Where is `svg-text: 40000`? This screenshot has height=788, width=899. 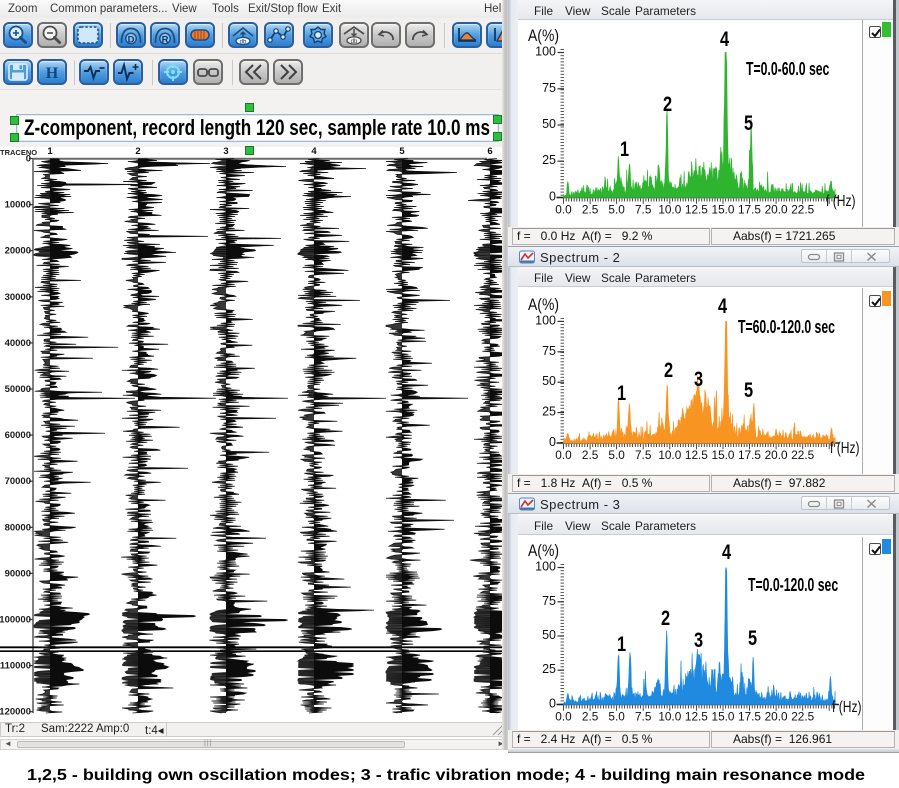
svg-text: 40000 is located at coordinates (18, 343).